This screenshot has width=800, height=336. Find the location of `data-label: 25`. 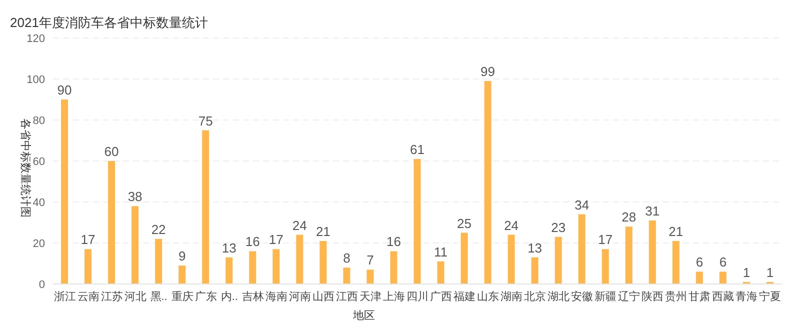

data-label: 25 is located at coordinates (464, 223).